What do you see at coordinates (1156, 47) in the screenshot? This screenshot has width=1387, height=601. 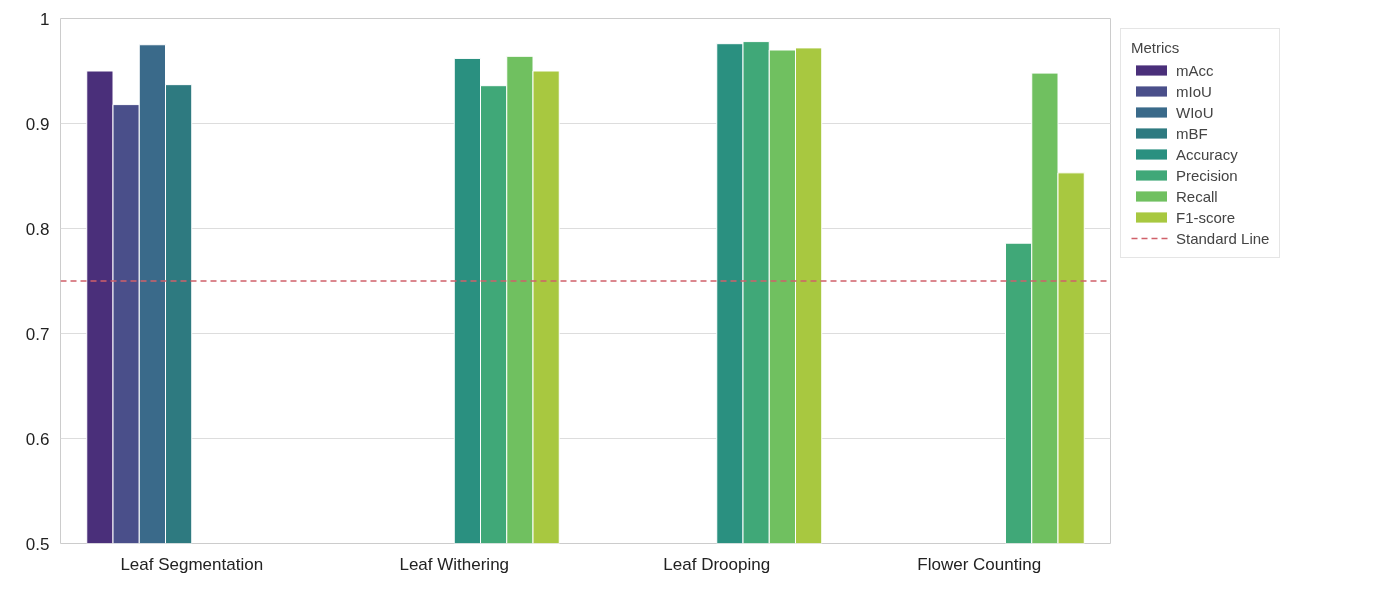 I see `legend-title: Metrics` at bounding box center [1156, 47].